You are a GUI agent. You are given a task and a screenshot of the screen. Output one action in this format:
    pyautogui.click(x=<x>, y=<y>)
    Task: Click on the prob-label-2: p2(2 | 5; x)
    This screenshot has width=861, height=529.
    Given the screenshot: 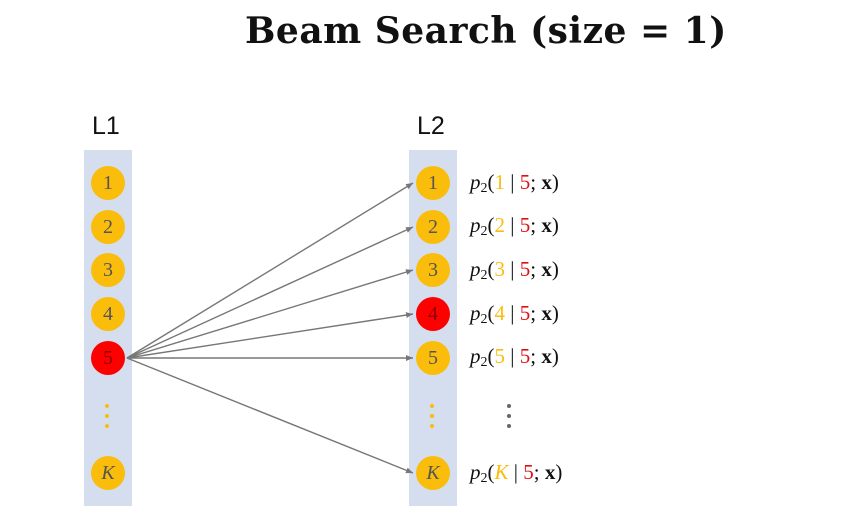 What is the action you would take?
    pyautogui.click(x=514, y=226)
    